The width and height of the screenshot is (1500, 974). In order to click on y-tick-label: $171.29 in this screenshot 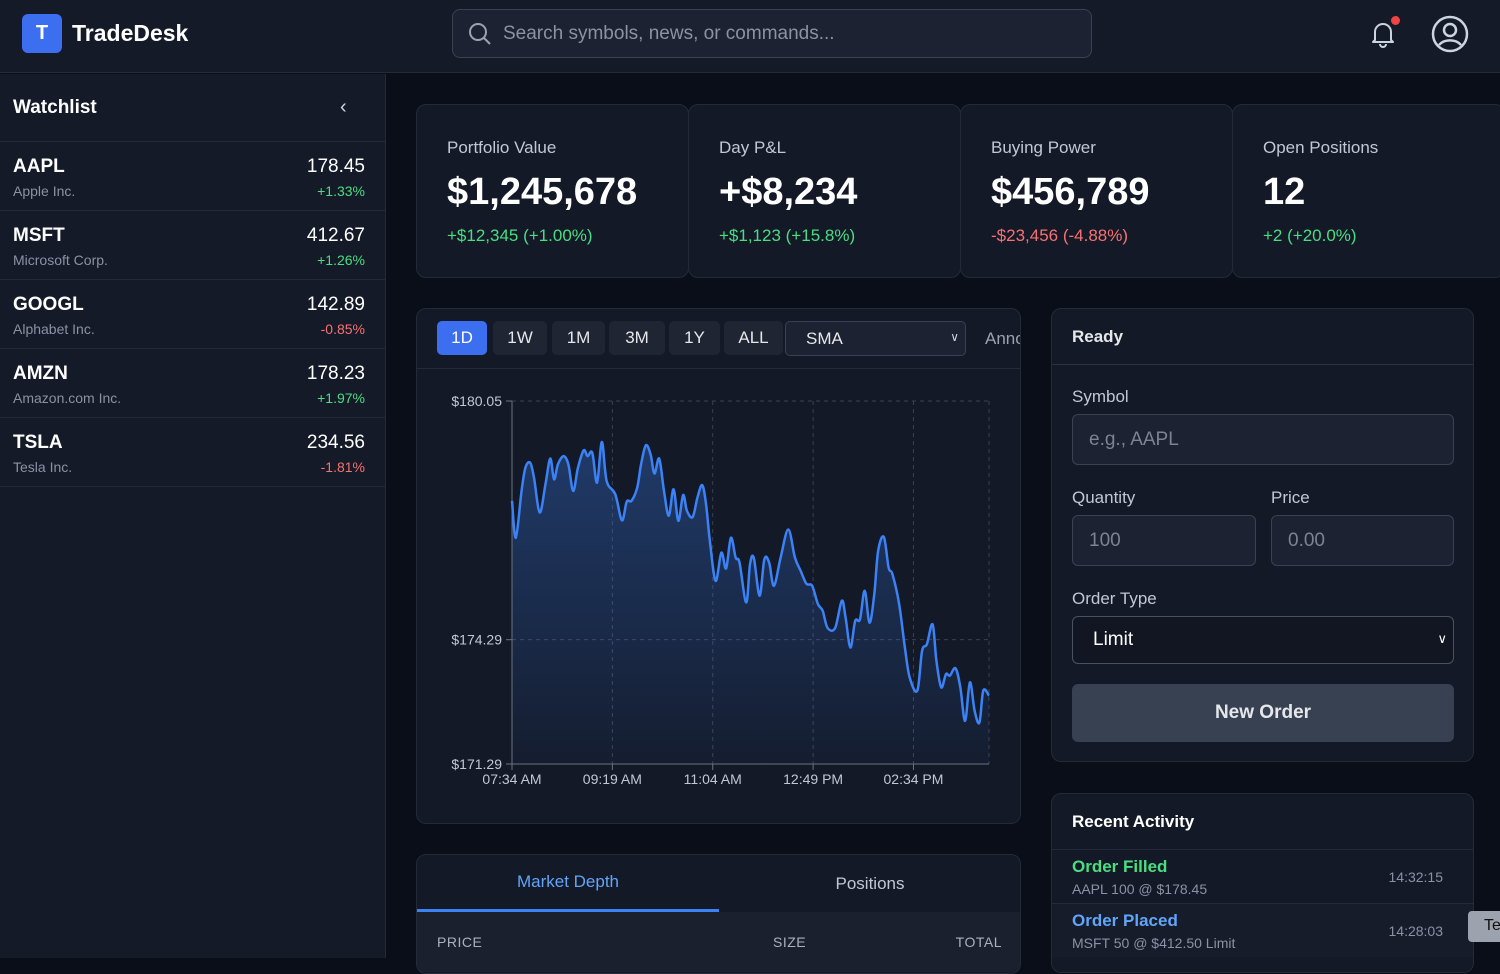, I will do `click(476, 764)`.